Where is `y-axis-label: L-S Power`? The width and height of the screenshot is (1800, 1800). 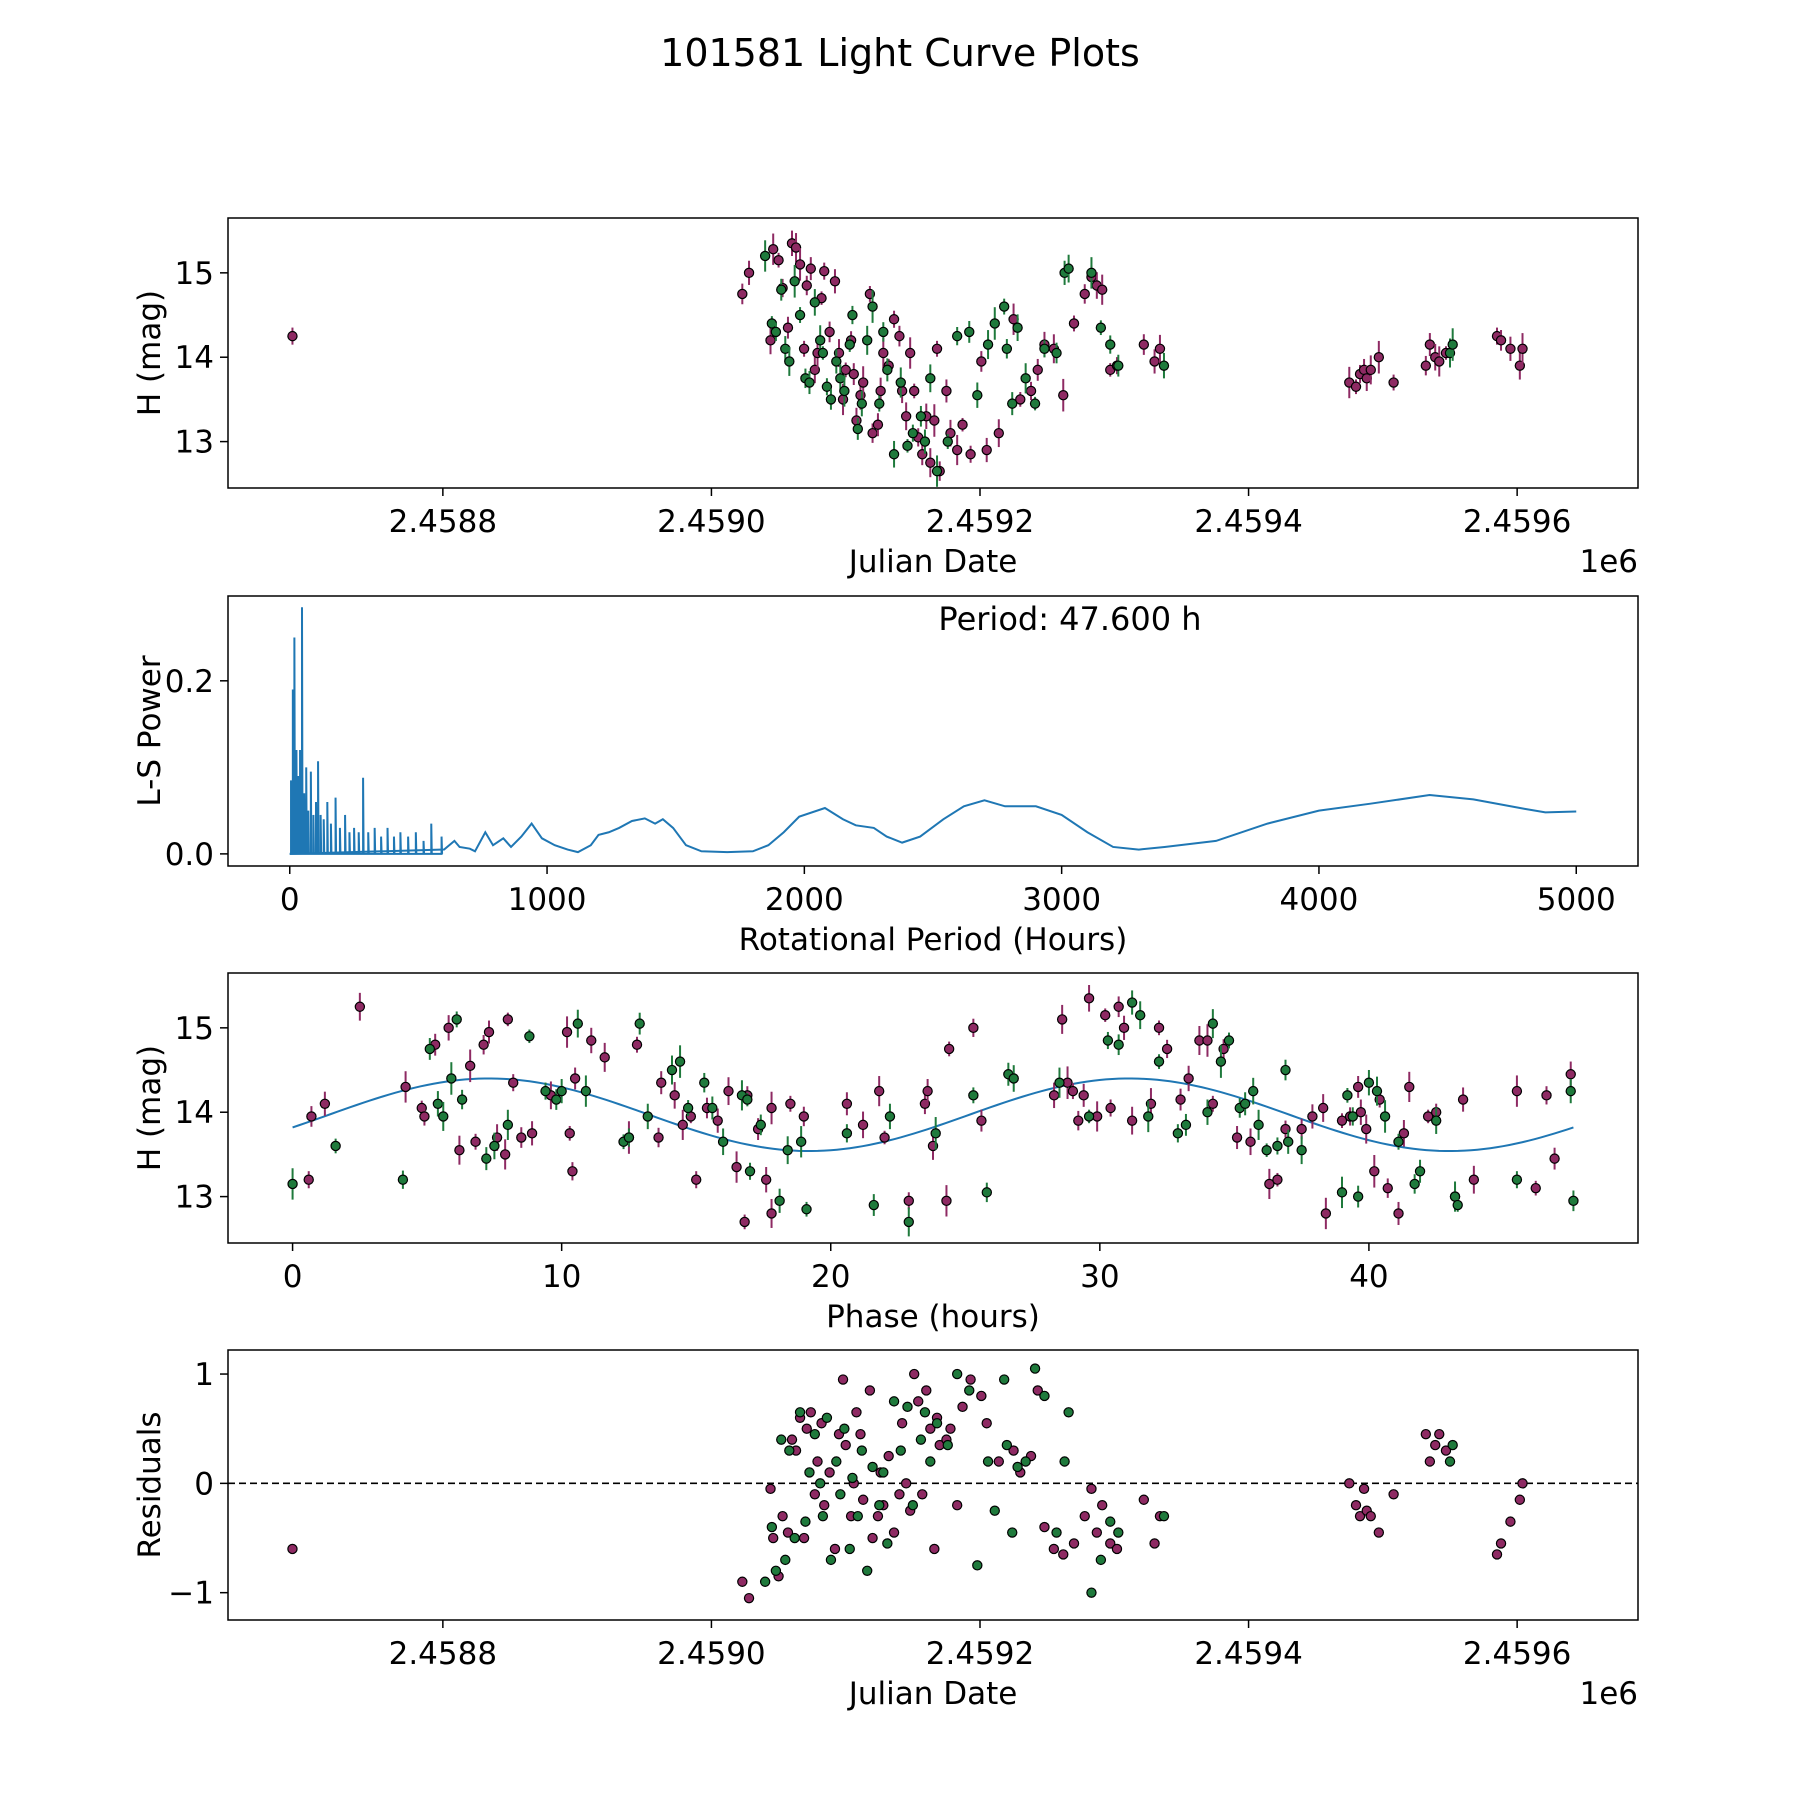
y-axis-label: L-S Power is located at coordinates (150, 730).